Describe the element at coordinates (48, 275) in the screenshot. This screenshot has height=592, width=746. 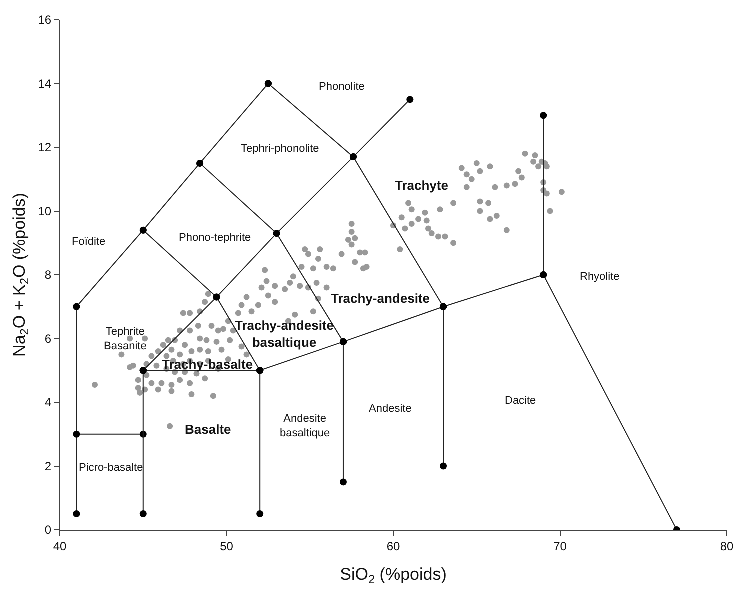
I see `y-tick-label: 8` at that location.